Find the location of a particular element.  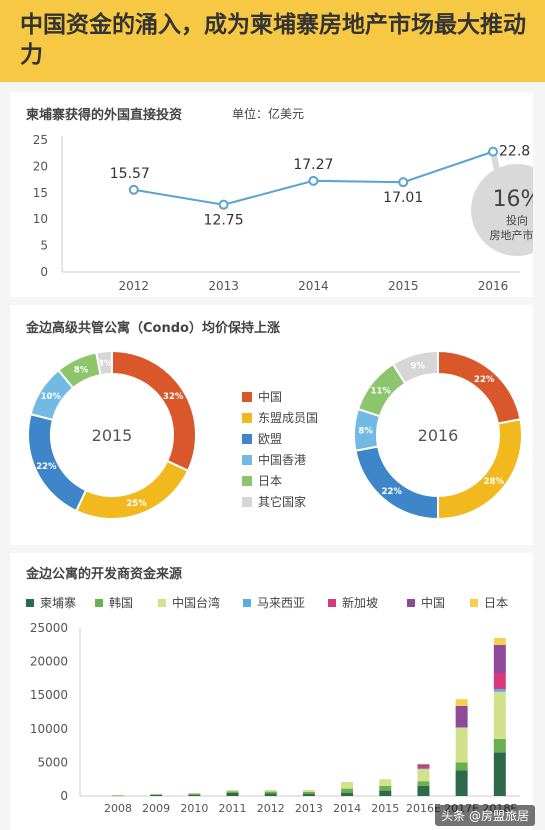

callout-bubble is located at coordinates (502, 210).